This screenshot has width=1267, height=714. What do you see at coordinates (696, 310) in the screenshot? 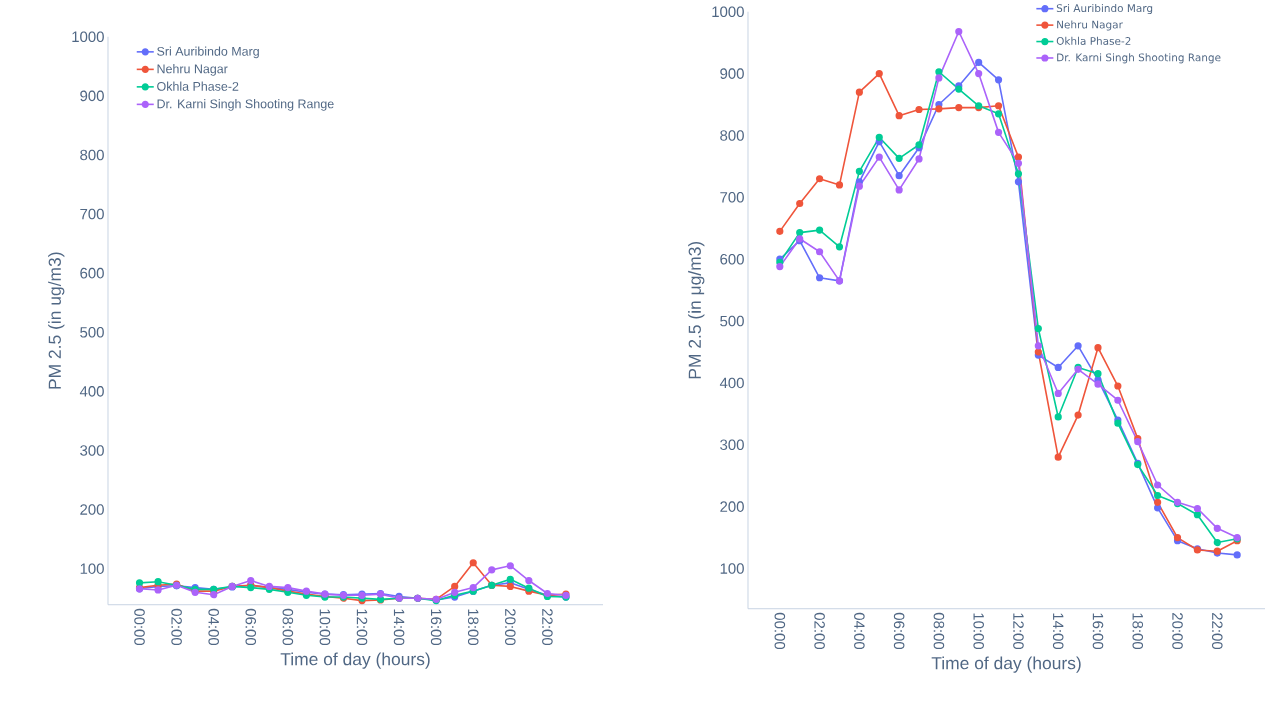
I see `y-axis-title: PM 2.5 (in μg/m3)` at bounding box center [696, 310].